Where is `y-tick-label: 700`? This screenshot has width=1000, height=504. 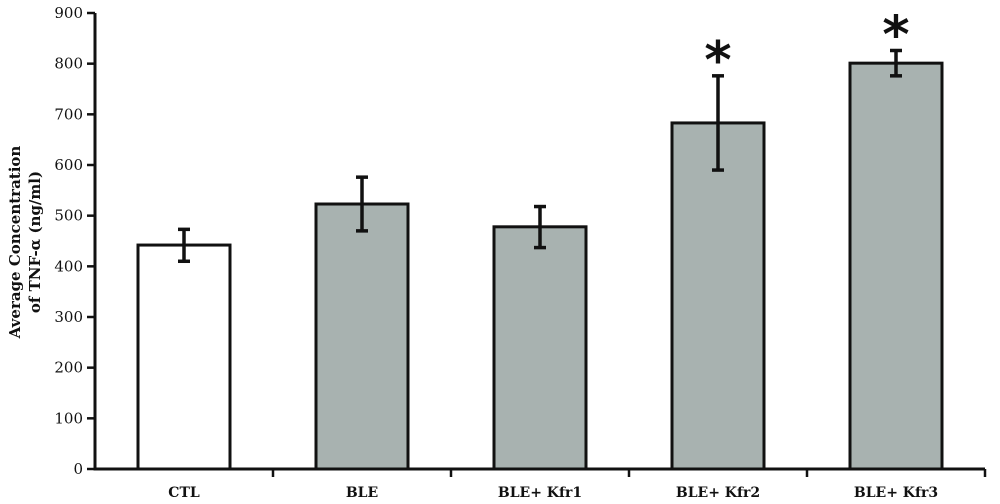 y-tick-label: 700 is located at coordinates (68, 114).